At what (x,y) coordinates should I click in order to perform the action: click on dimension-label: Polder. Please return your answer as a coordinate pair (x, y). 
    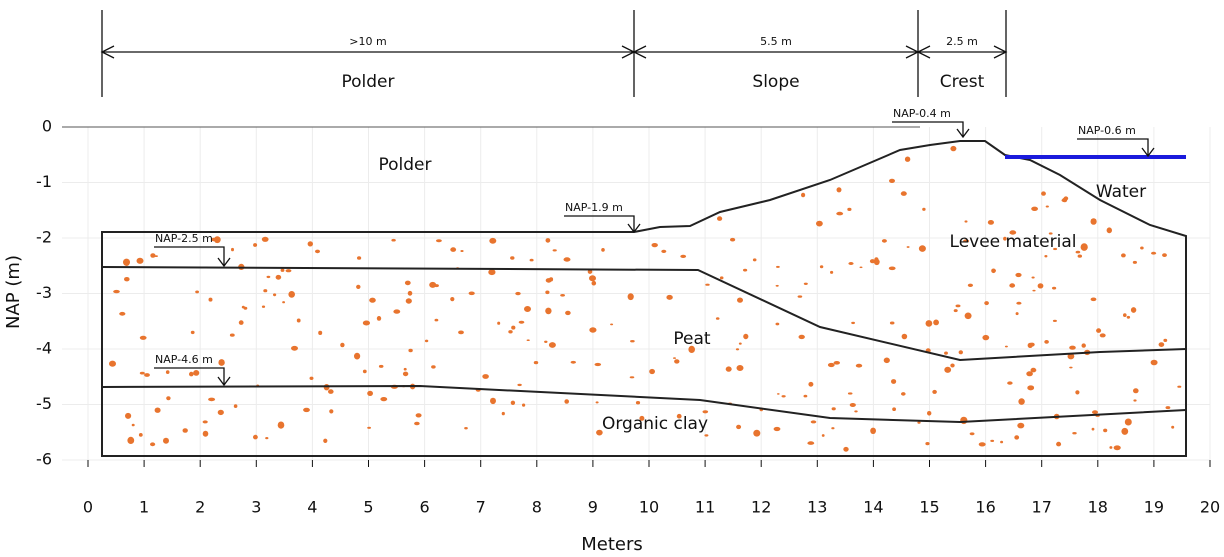
    Looking at the image, I should click on (367, 82).